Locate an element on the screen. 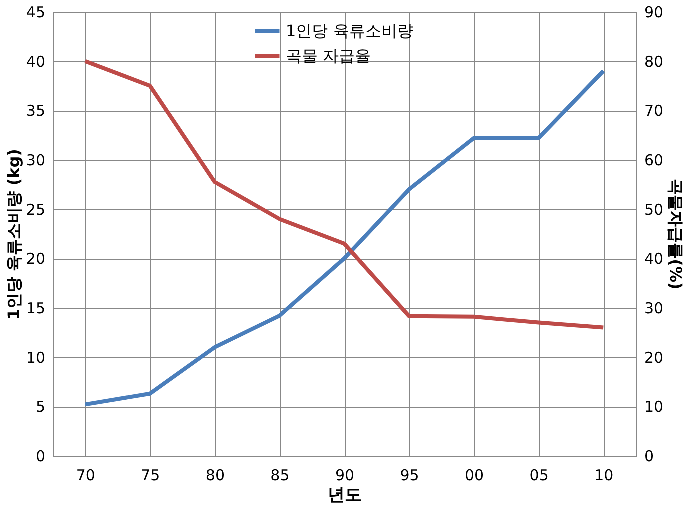 The image size is (689, 508). y-tick-label: 10 is located at coordinates (36, 357).